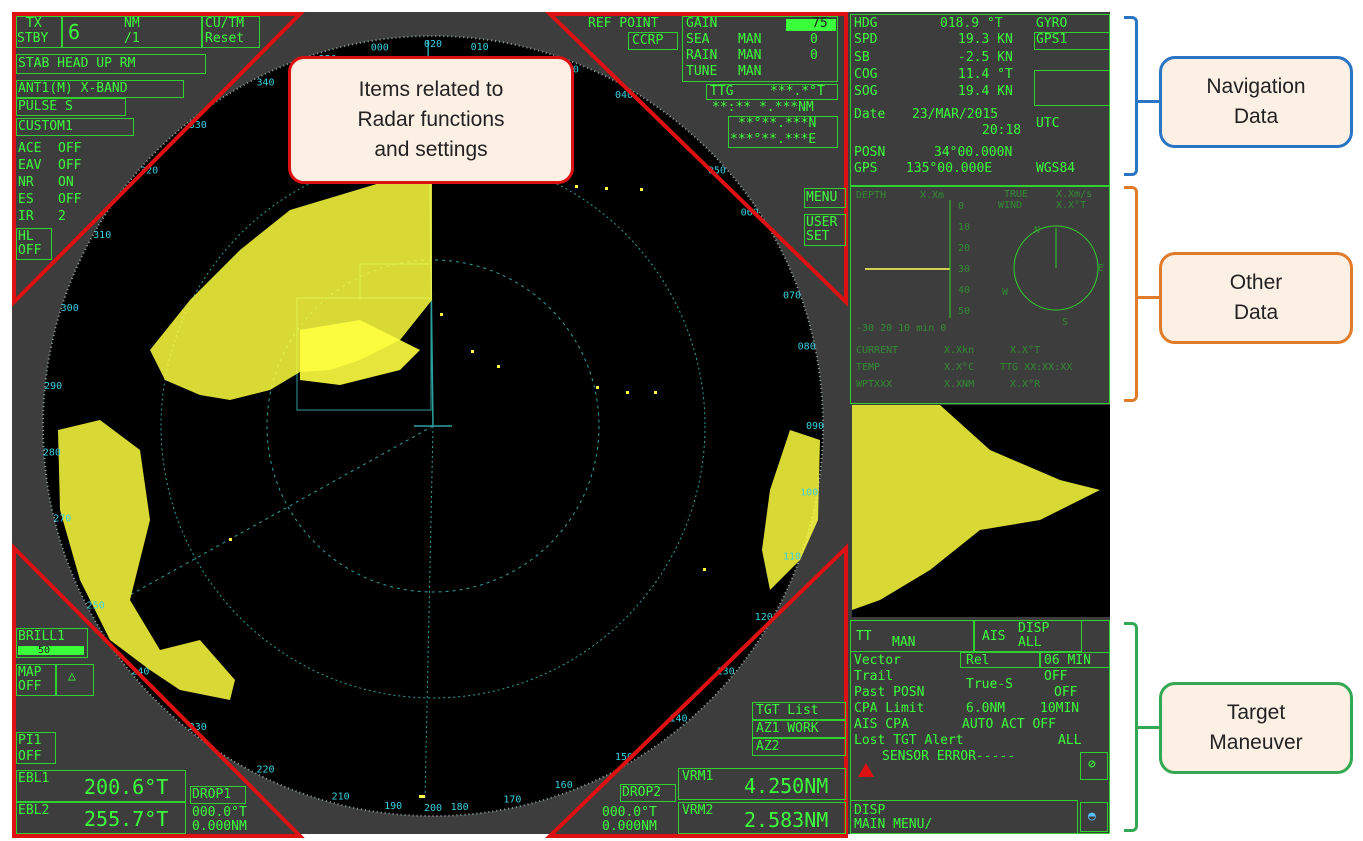  Describe the element at coordinates (70, 165) in the screenshot. I see `status-row-eav-value: OFF` at that location.